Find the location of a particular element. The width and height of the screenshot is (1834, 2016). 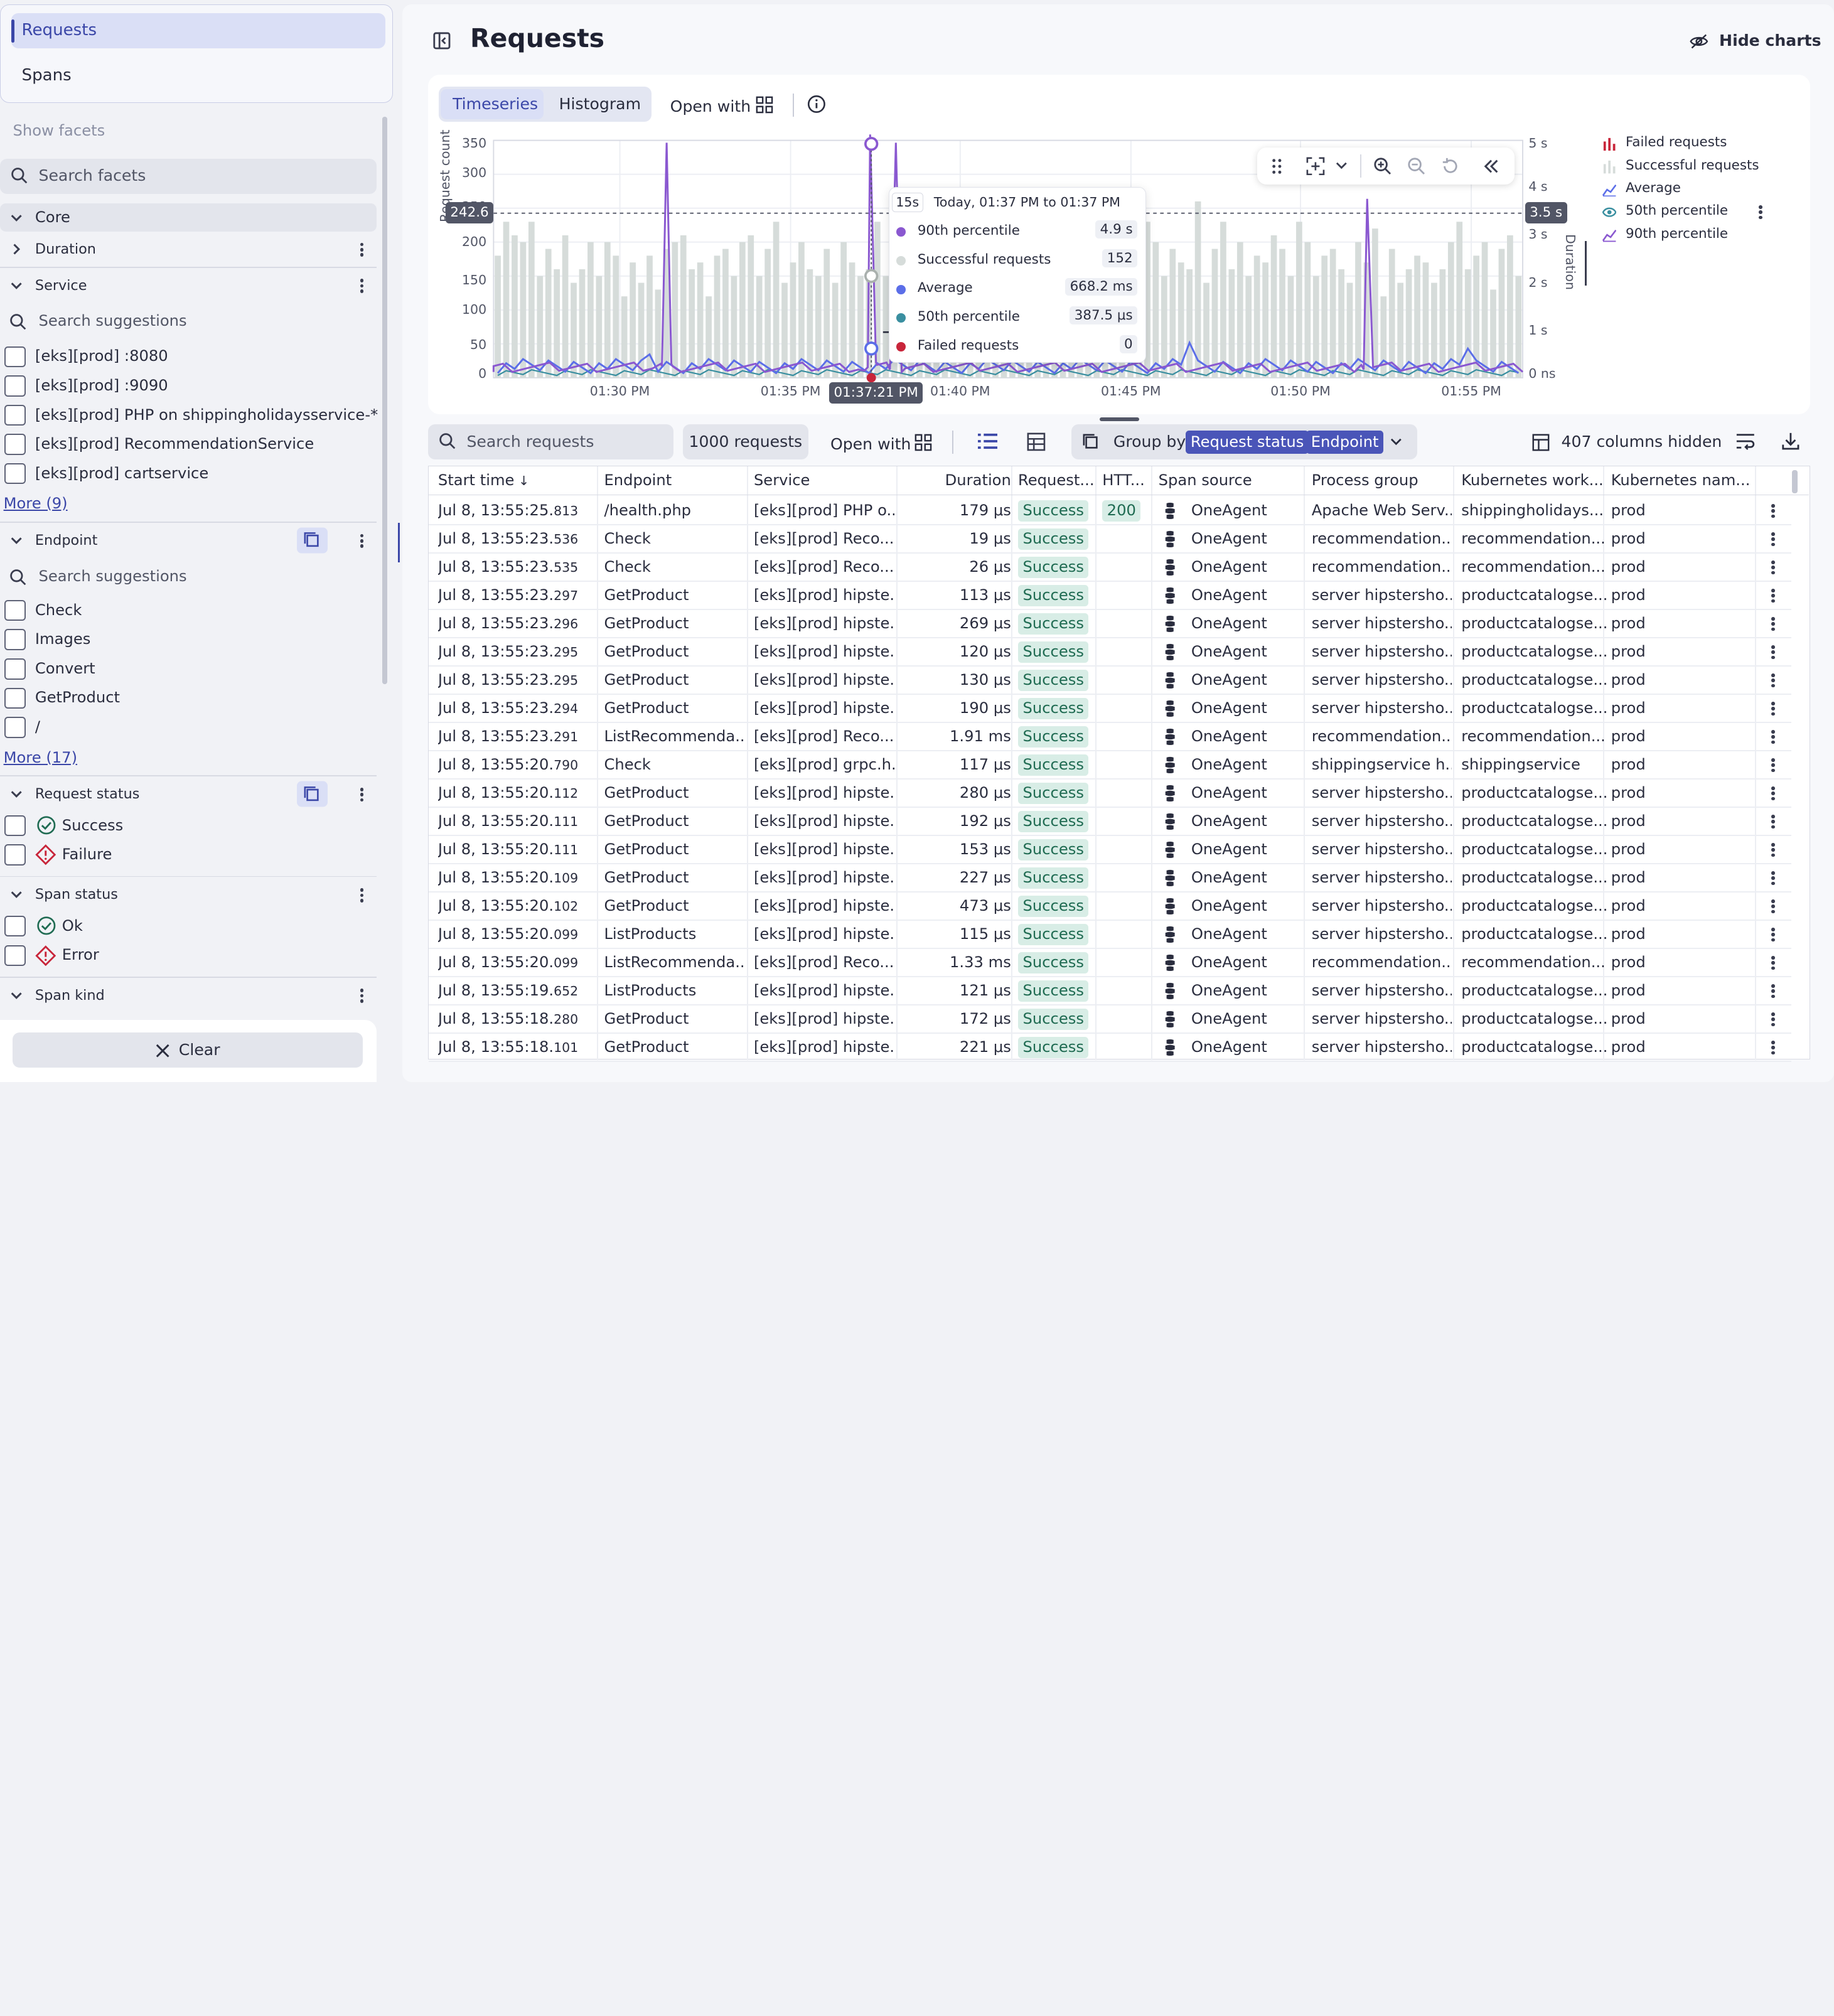

facet-request-status: Request status is located at coordinates (188, 794).